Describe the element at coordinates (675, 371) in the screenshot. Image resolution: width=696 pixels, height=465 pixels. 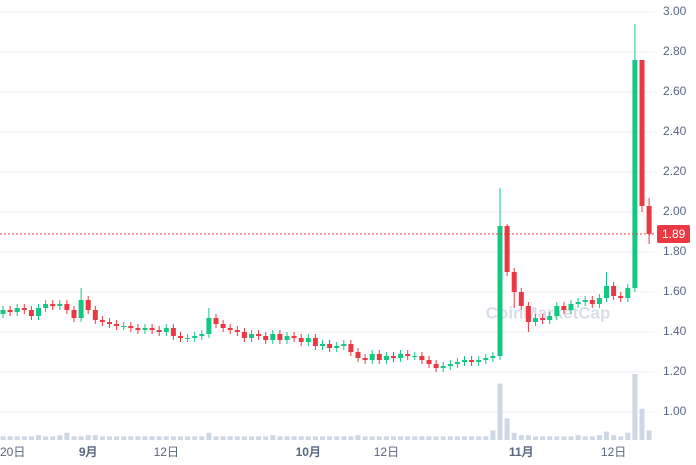
I see `y-tick-label: 1.20` at that location.